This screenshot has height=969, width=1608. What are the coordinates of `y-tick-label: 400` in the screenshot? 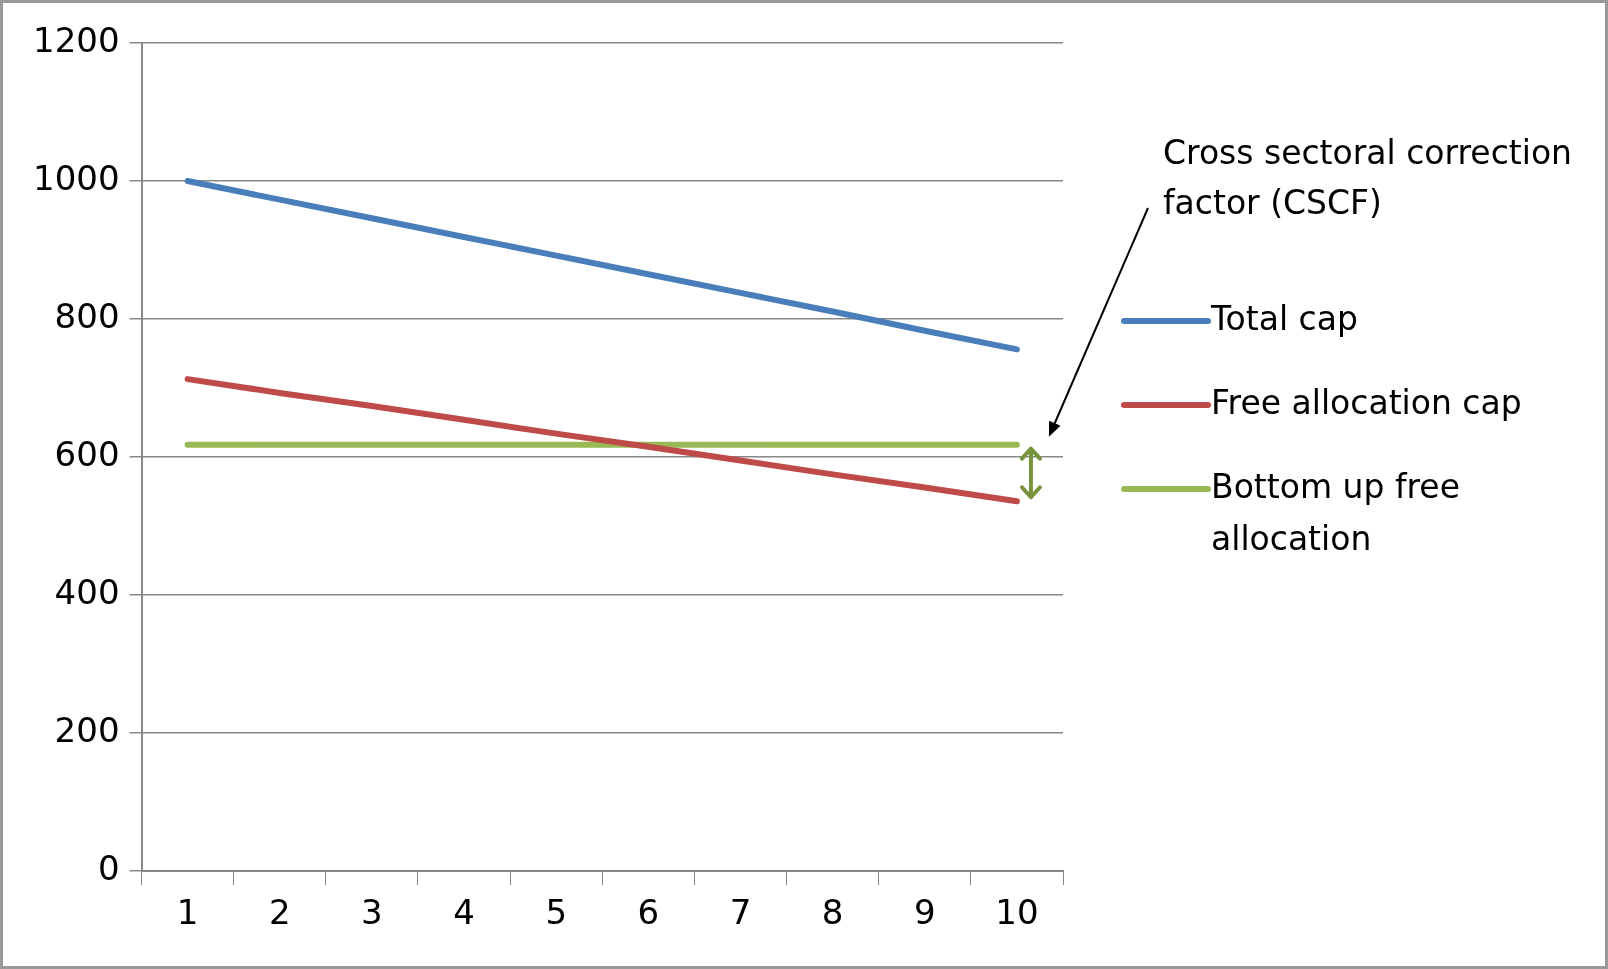 It's located at (87, 591).